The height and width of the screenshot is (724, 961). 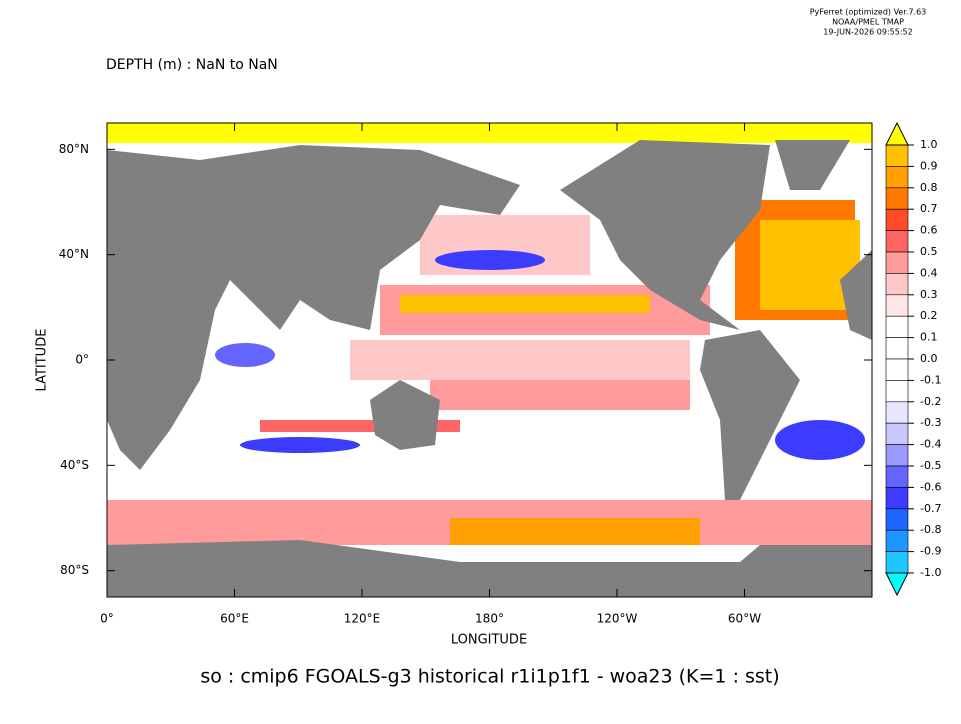 What do you see at coordinates (744, 619) in the screenshot?
I see `x-tick-label: 60°W` at bounding box center [744, 619].